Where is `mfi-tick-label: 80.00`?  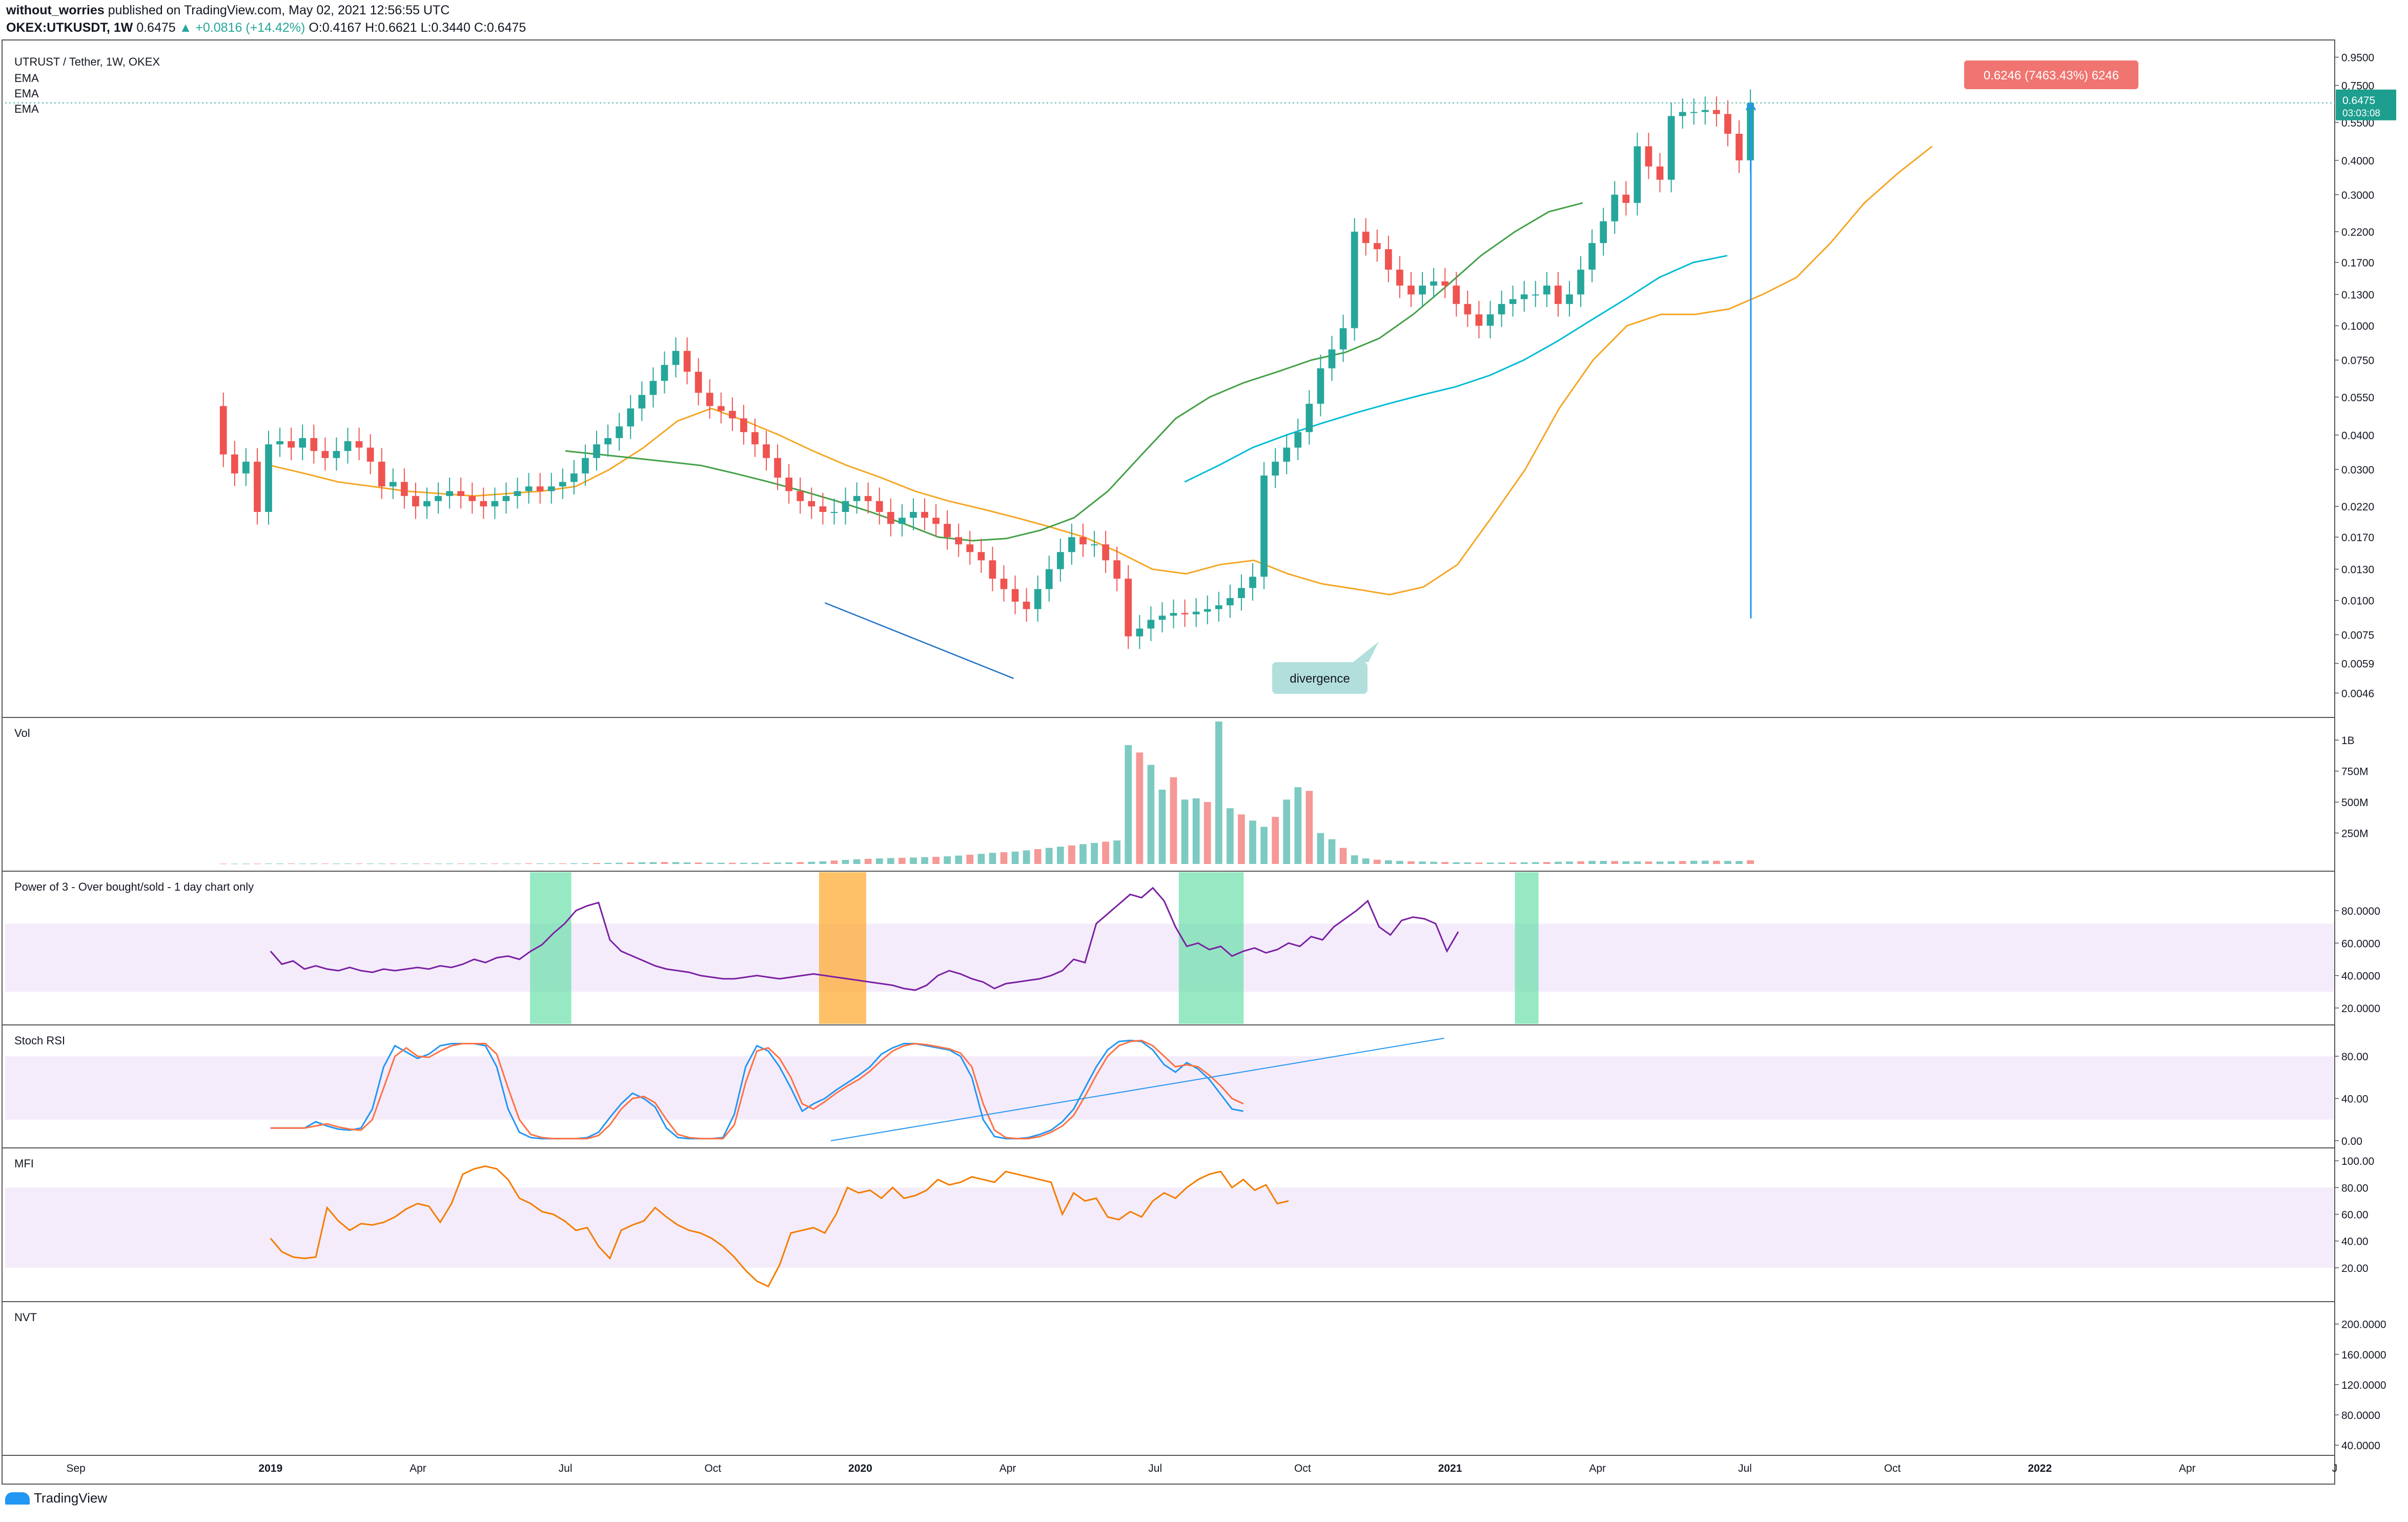
mfi-tick-label: 80.00 is located at coordinates (2355, 1188).